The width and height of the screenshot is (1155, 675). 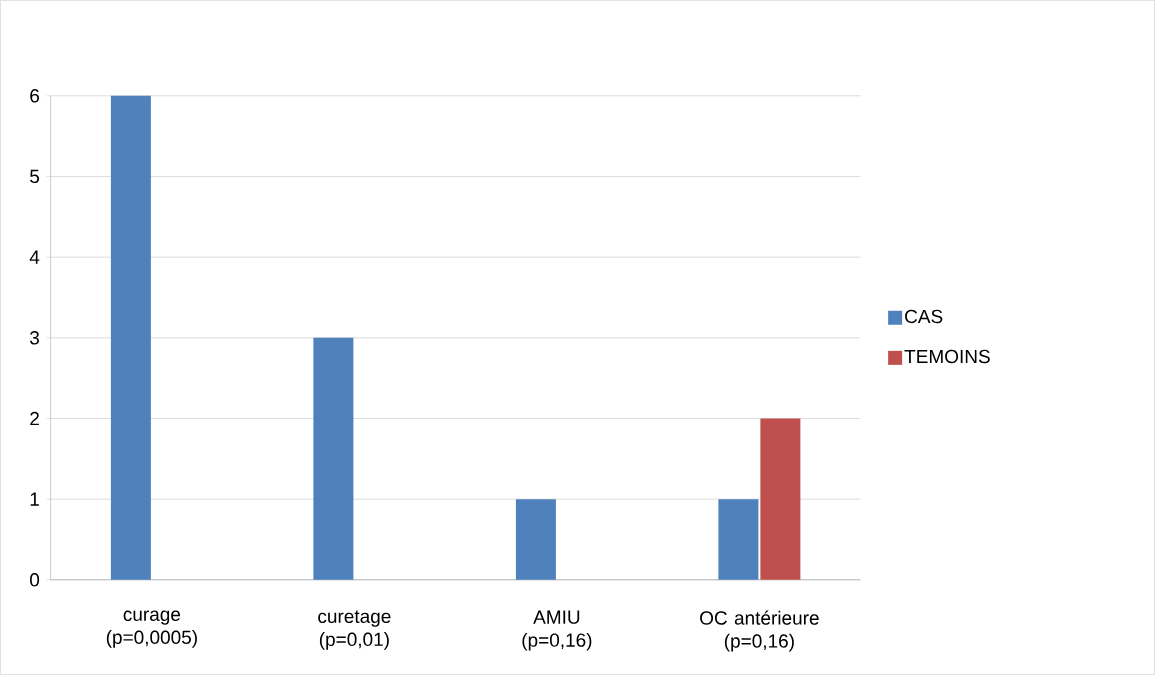 I want to click on y-tick-label: 0, so click(x=35, y=580).